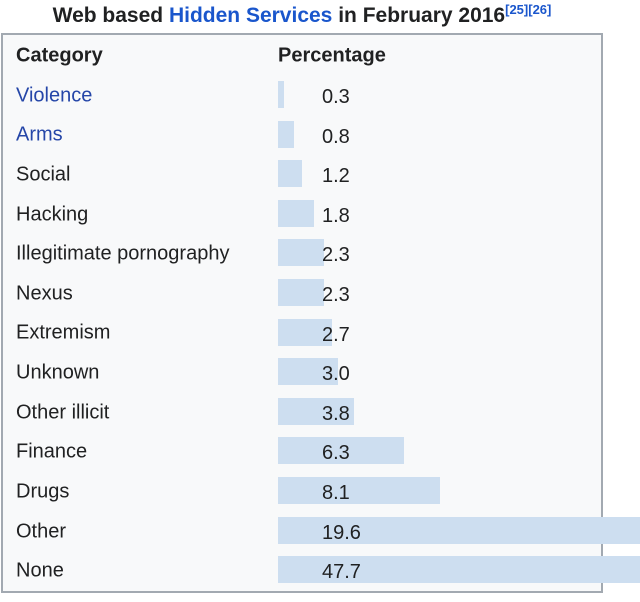 The height and width of the screenshot is (602, 640). I want to click on percentage-value: 0.8, so click(336, 136).